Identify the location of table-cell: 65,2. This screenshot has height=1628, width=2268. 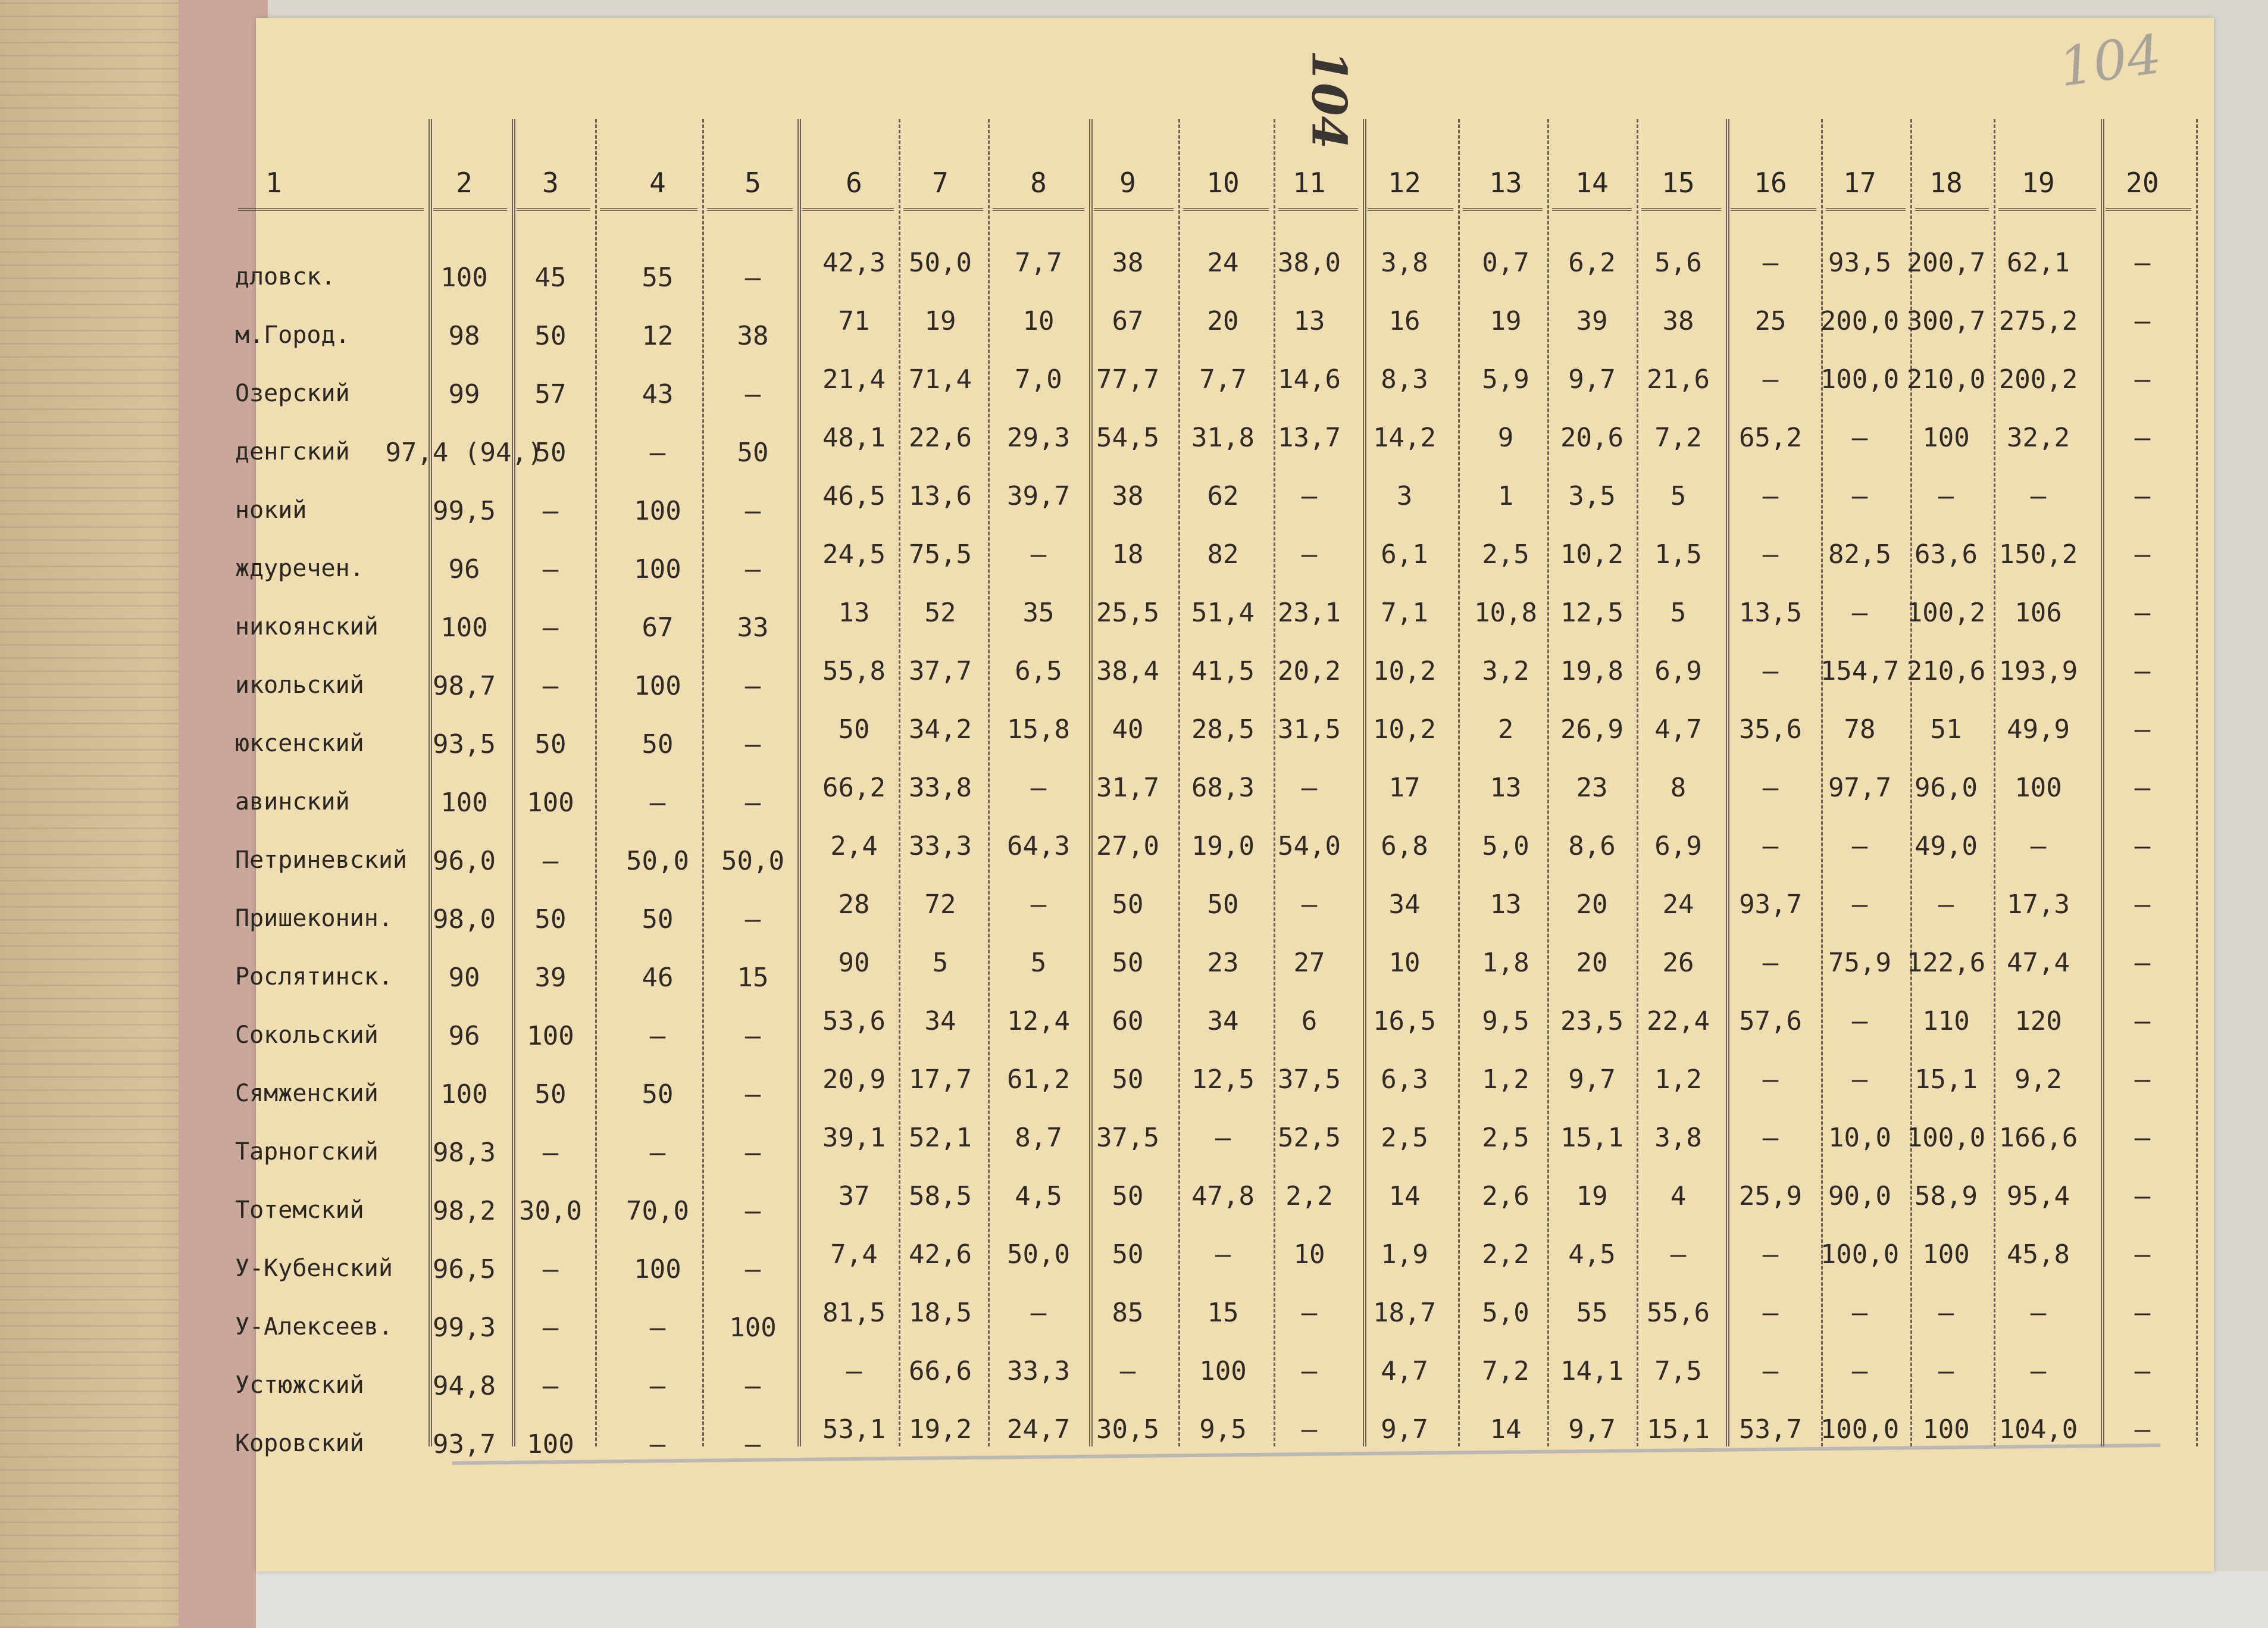
(1770, 438).